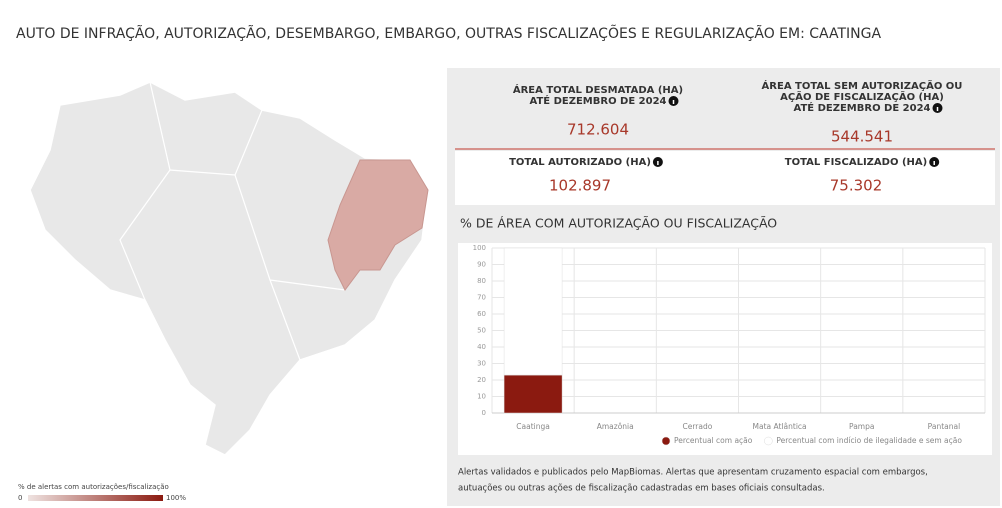 This screenshot has height=508, width=1002. What do you see at coordinates (944, 426) in the screenshot?
I see `x-tick-label: Pantanal` at bounding box center [944, 426].